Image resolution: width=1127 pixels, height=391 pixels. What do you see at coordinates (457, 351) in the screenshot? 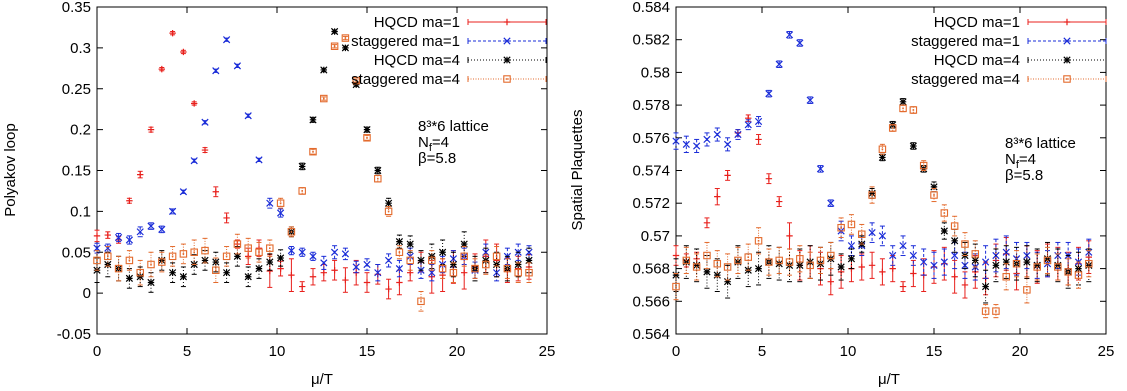
I see `x-tick-label: 20` at bounding box center [457, 351].